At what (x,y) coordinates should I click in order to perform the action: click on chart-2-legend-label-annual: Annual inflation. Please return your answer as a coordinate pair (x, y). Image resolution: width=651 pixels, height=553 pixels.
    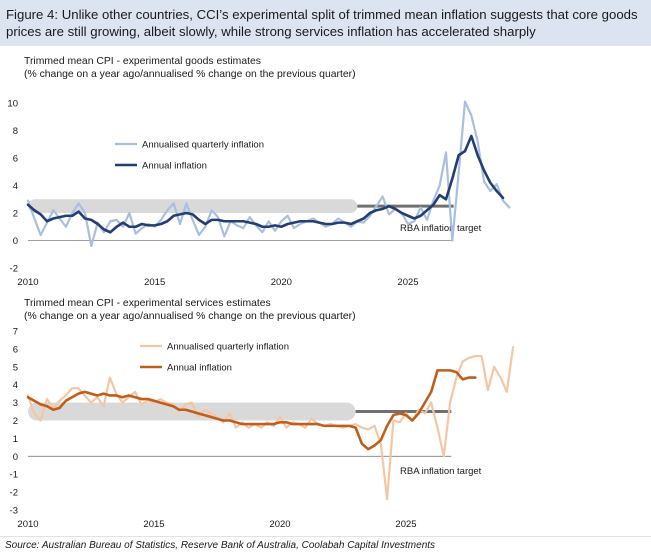
    Looking at the image, I should click on (199, 368).